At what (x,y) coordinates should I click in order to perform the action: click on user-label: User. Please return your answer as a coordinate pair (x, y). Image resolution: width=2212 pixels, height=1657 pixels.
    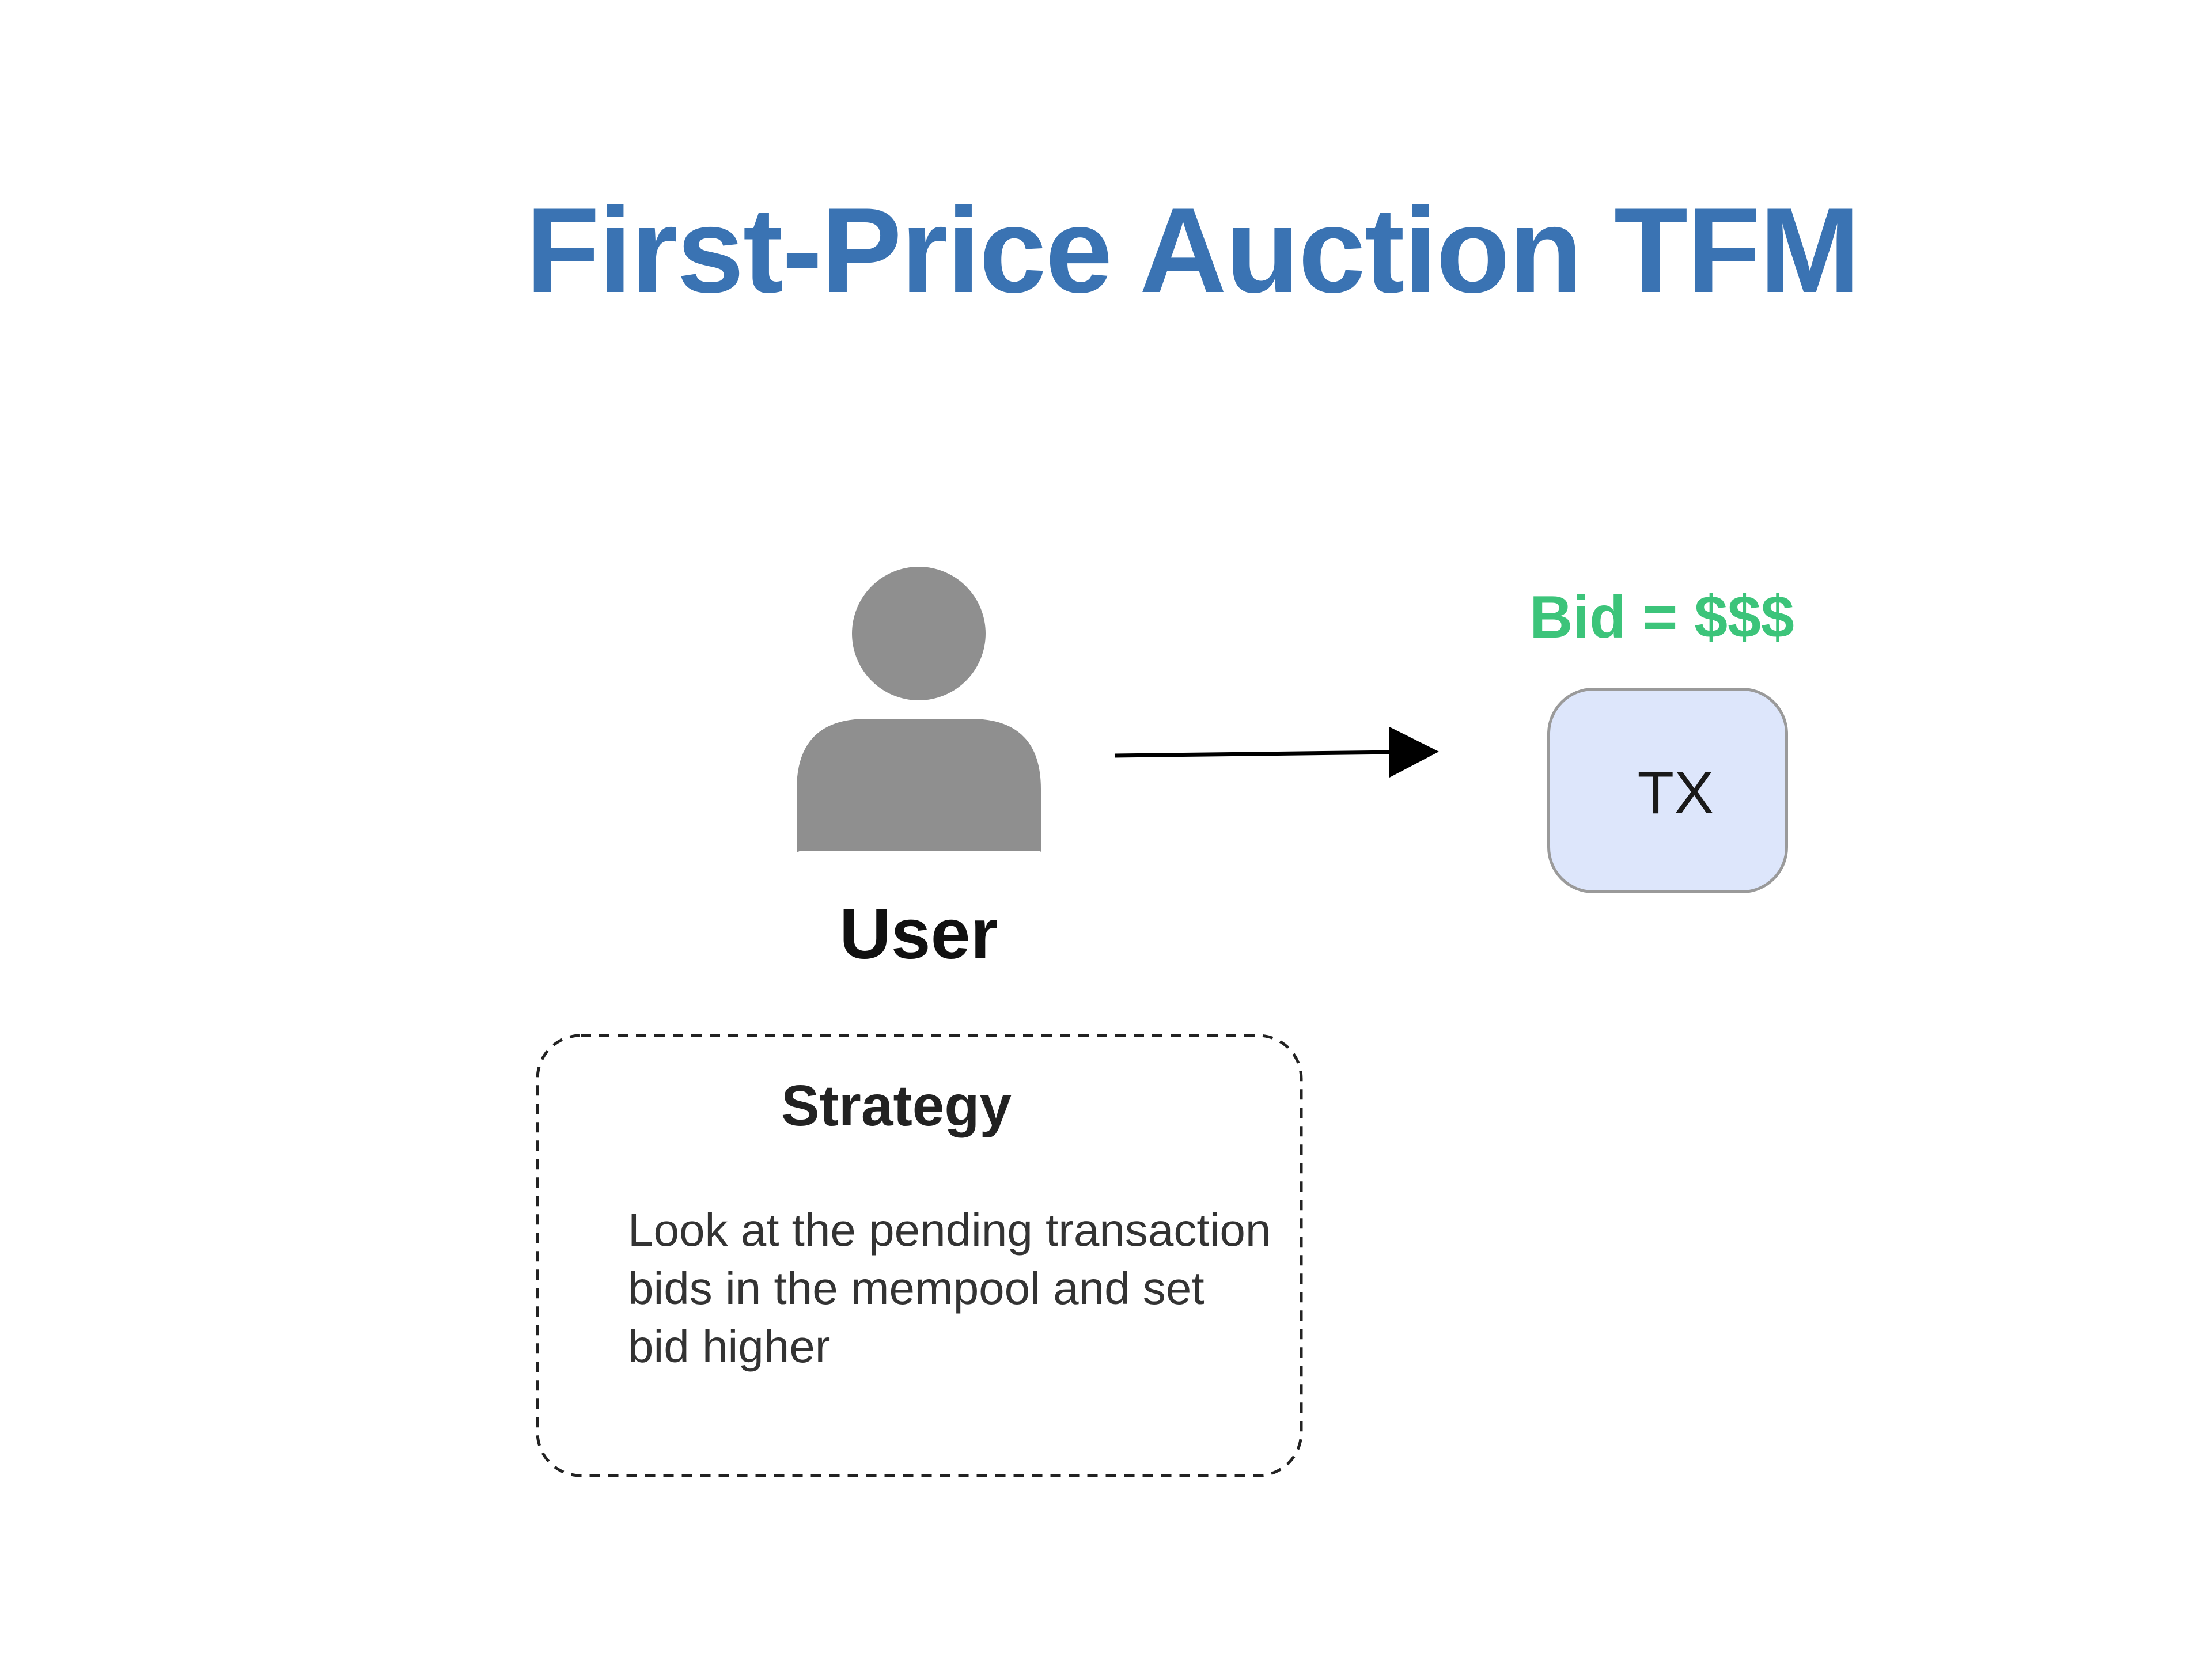
    Looking at the image, I should click on (918, 934).